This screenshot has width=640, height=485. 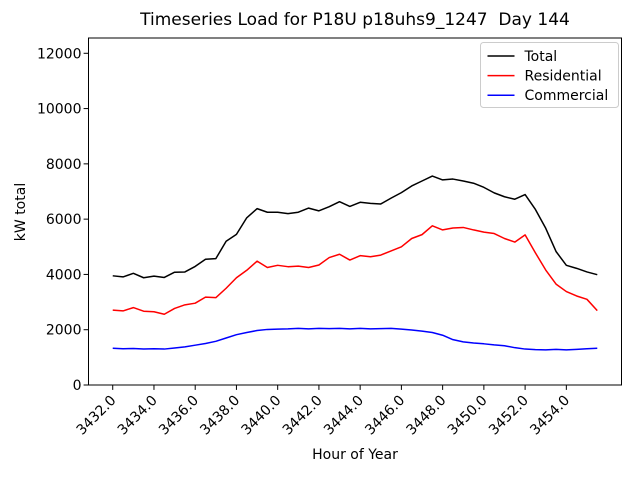 I want to click on x-tick-label: 3454.0, so click(x=550, y=416).